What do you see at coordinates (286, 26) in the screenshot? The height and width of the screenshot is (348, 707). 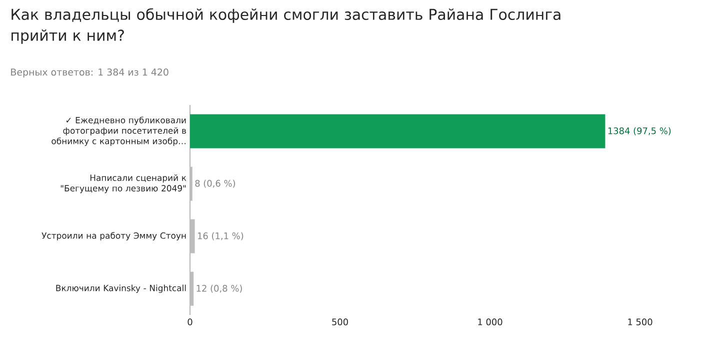 I see `chart-title: Как владельцы обычной кофейни смогли заставить Райана Гослинга прийти к ним?` at bounding box center [286, 26].